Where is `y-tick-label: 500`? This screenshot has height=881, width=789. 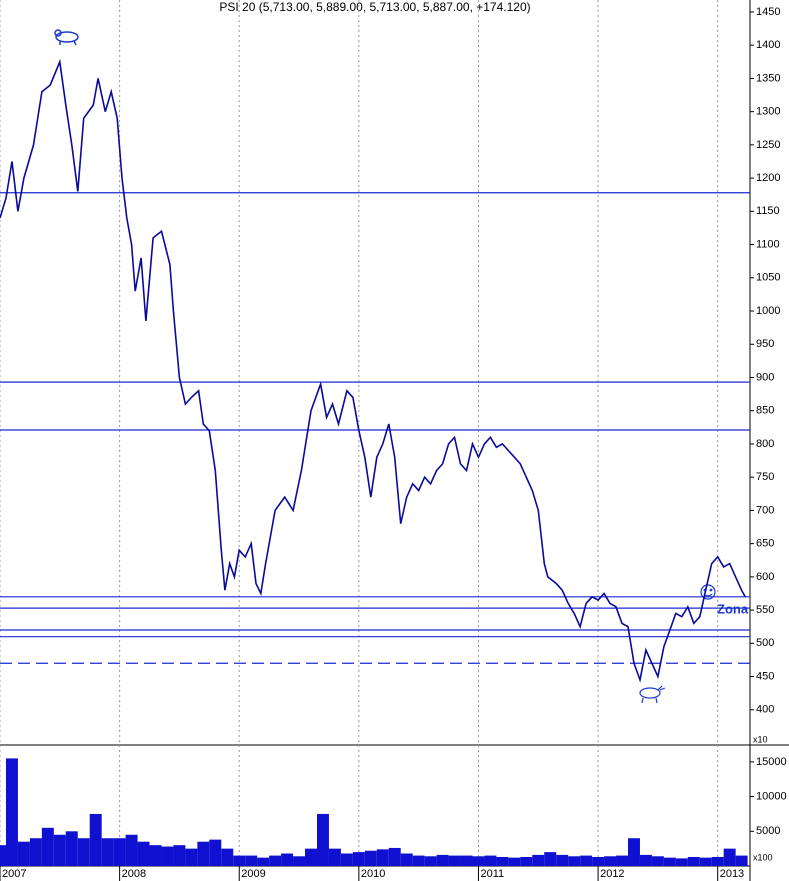 y-tick-label: 500 is located at coordinates (765, 643).